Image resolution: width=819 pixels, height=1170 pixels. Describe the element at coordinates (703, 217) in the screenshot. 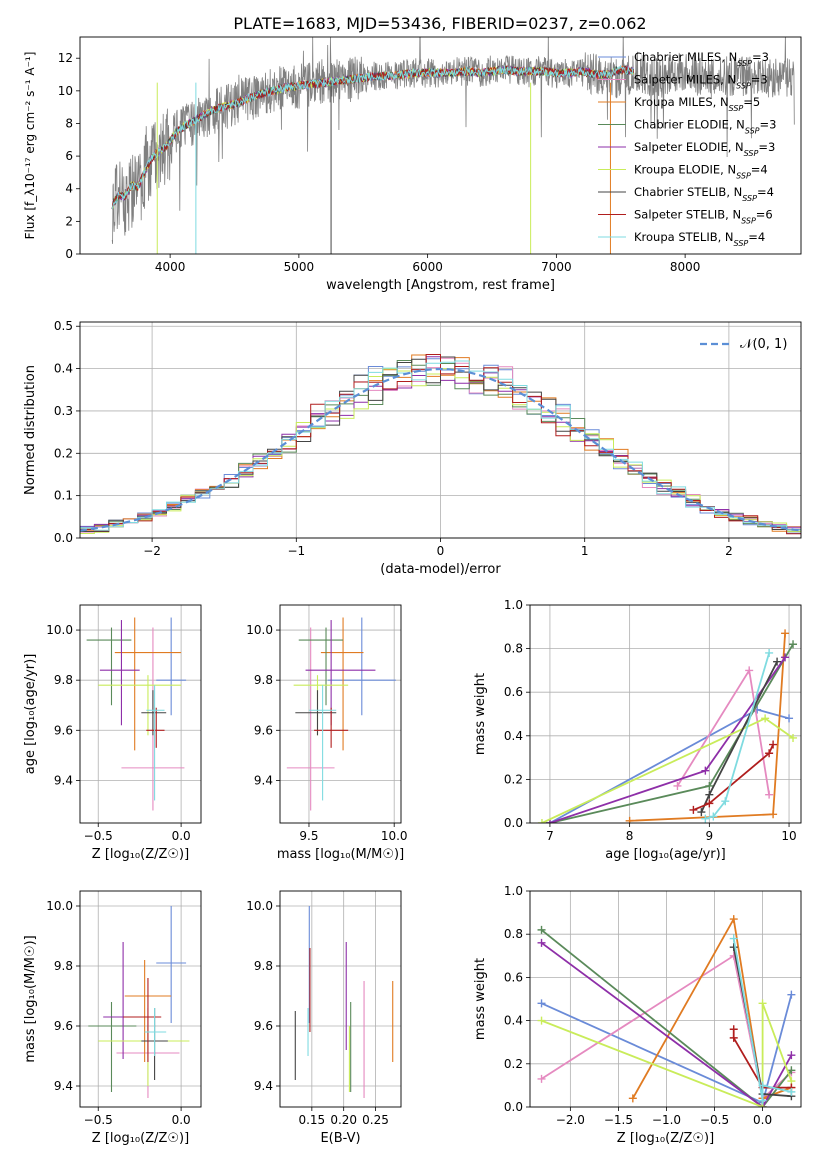

I see `legend-entry: Salpeter STELIB, NSSP=6` at that location.